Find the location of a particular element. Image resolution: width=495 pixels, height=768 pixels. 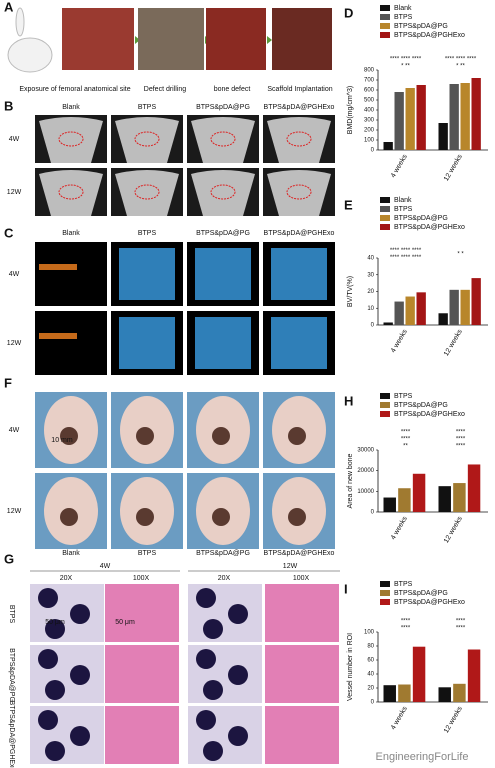

caption: Exposure of femoral anatomical site is located at coordinates (74, 89).